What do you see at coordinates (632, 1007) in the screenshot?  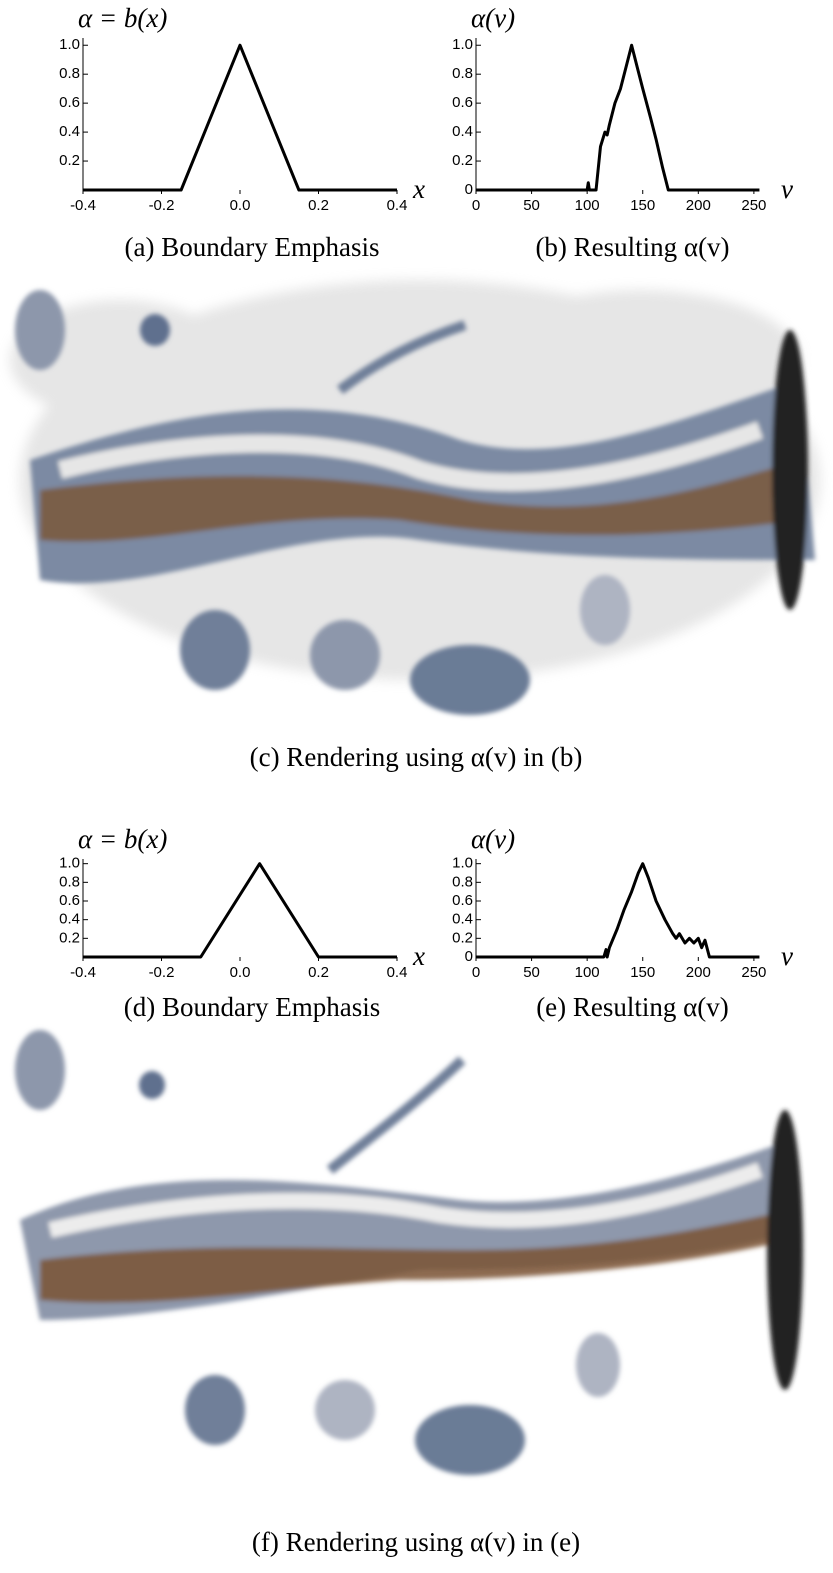 I see `chart-caption: (e) Resulting α(v)` at bounding box center [632, 1007].